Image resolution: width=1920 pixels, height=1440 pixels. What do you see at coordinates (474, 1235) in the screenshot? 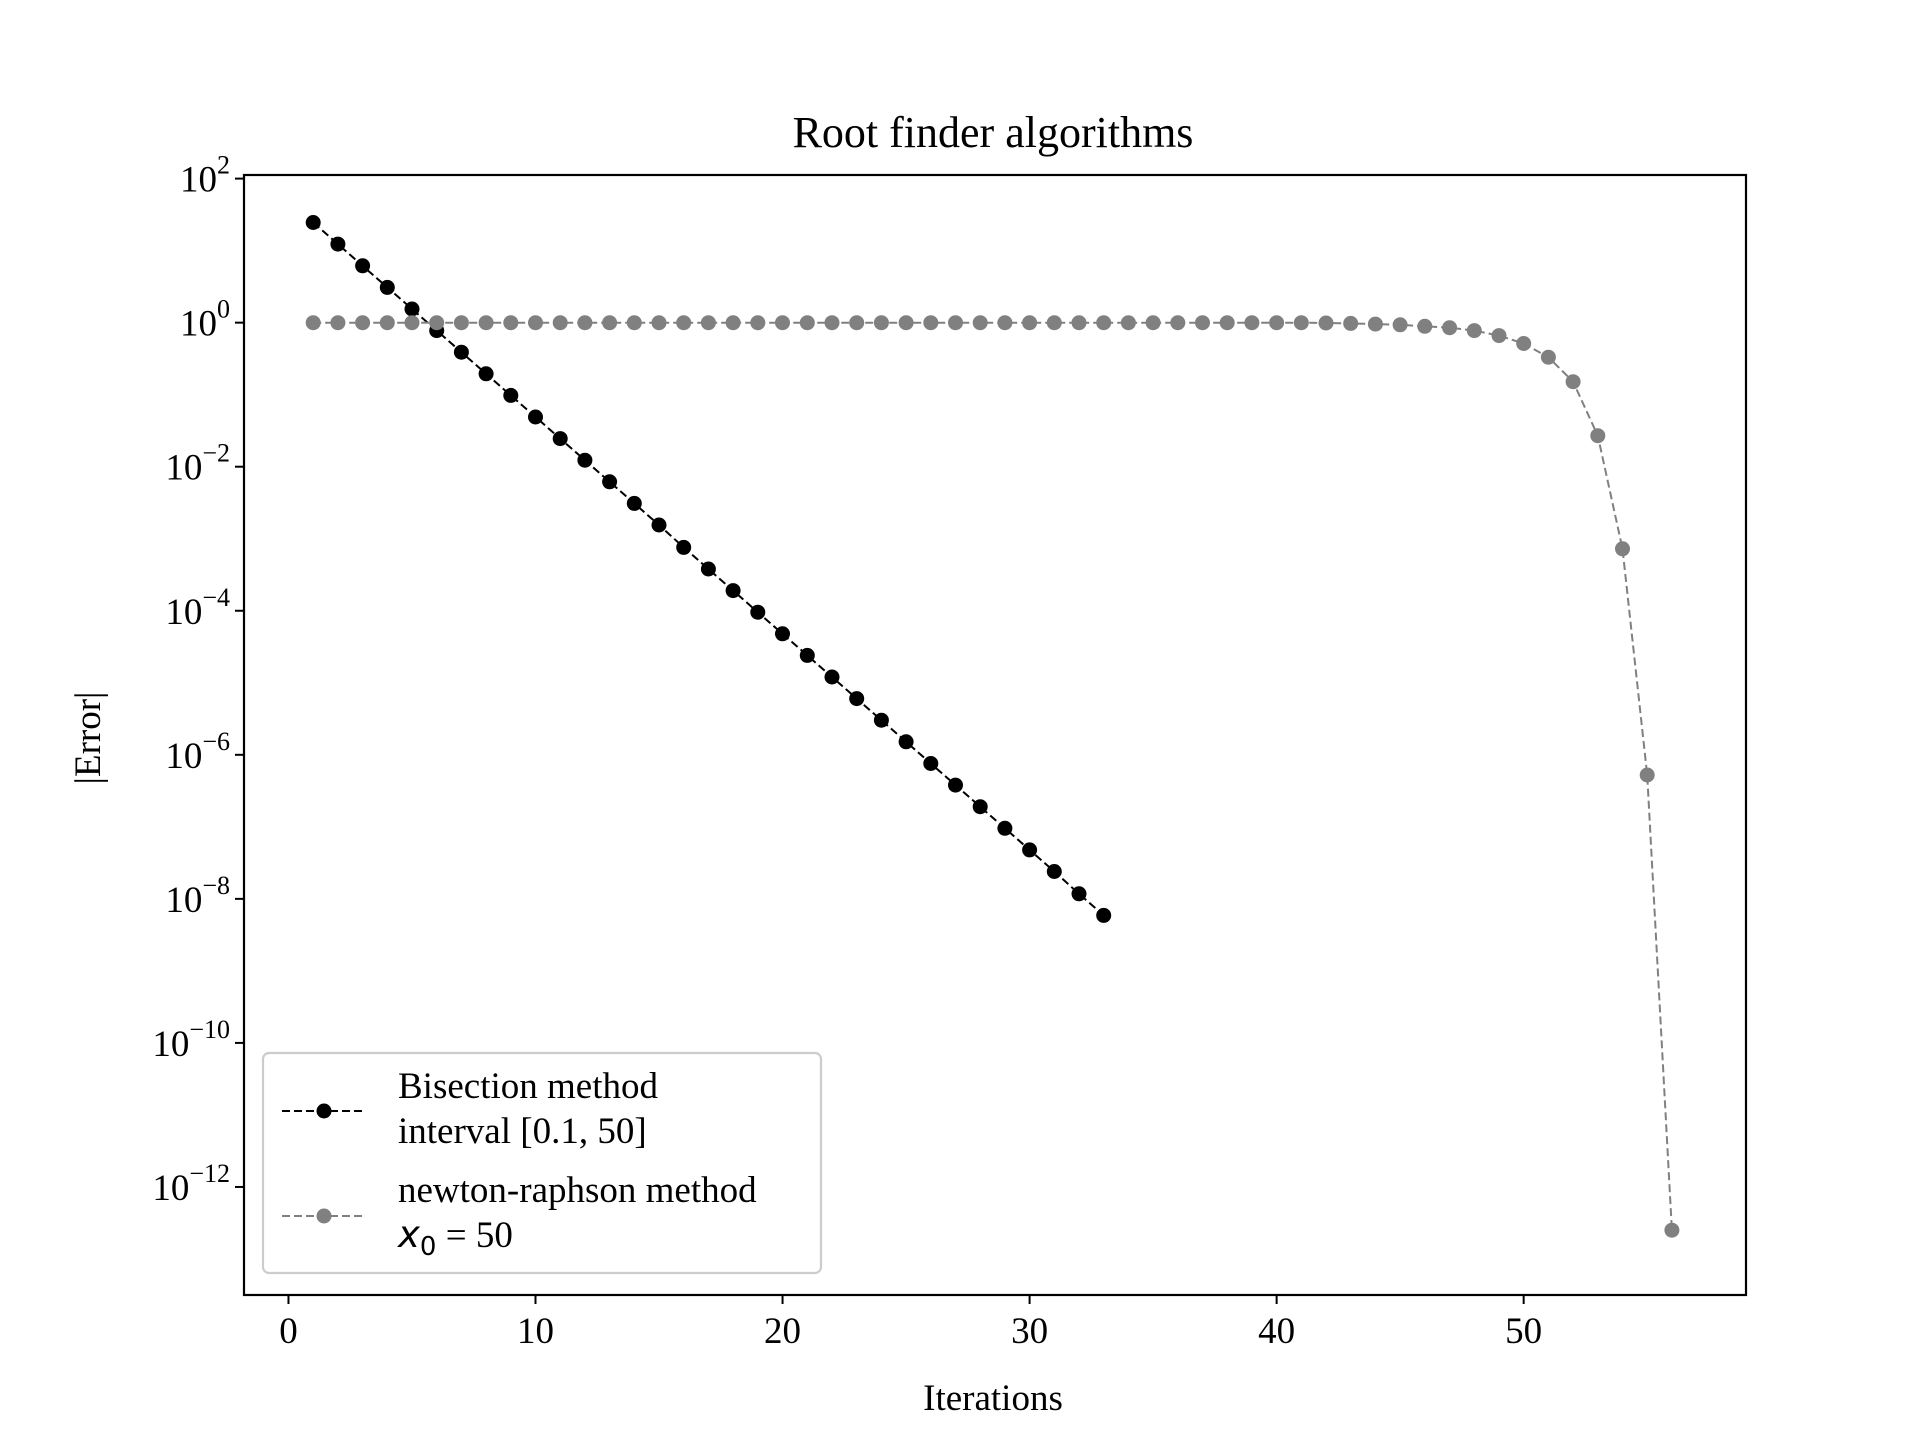
I see `legend-label-newton-rest: = 50` at bounding box center [474, 1235].